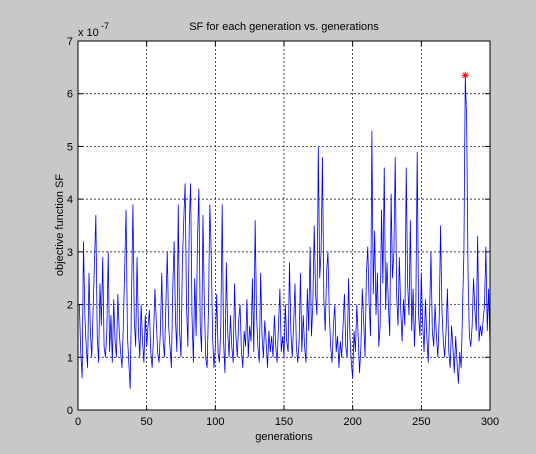 The width and height of the screenshot is (536, 454). Describe the element at coordinates (147, 422) in the screenshot. I see `x-tick-label: 50` at that location.